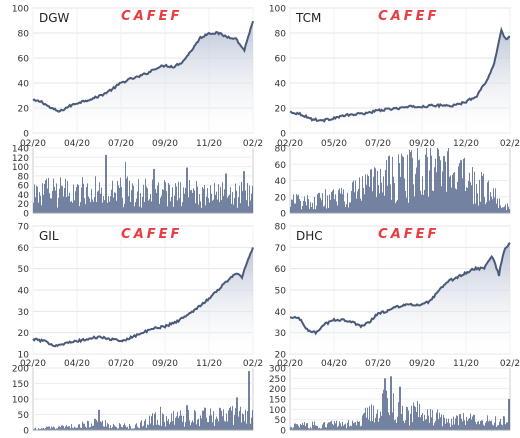  Describe the element at coordinates (400, 289) in the screenshot. I see `price-line` at that location.